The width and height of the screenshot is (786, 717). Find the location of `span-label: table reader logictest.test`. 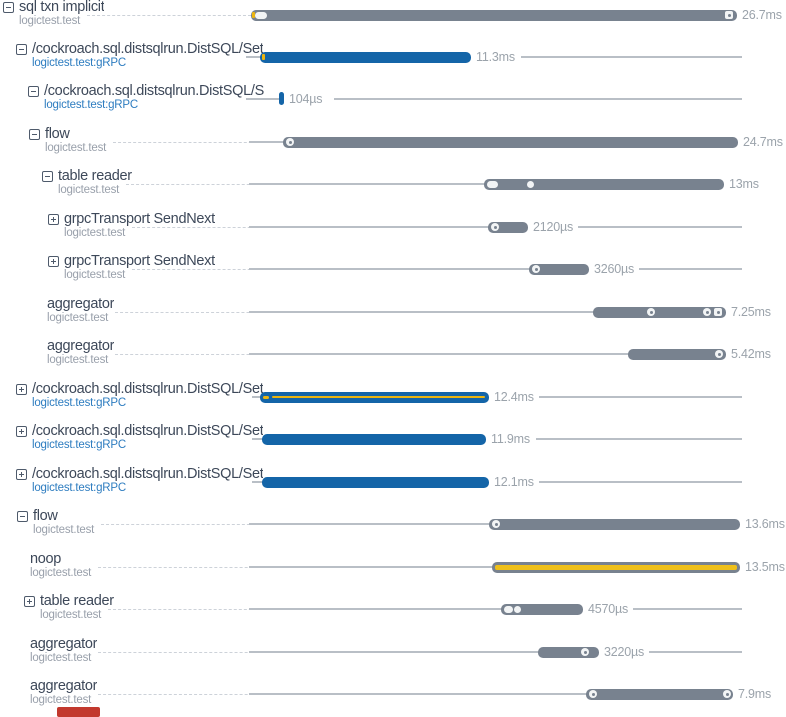

span-label: table reader logictest.test is located at coordinates (146, 184).